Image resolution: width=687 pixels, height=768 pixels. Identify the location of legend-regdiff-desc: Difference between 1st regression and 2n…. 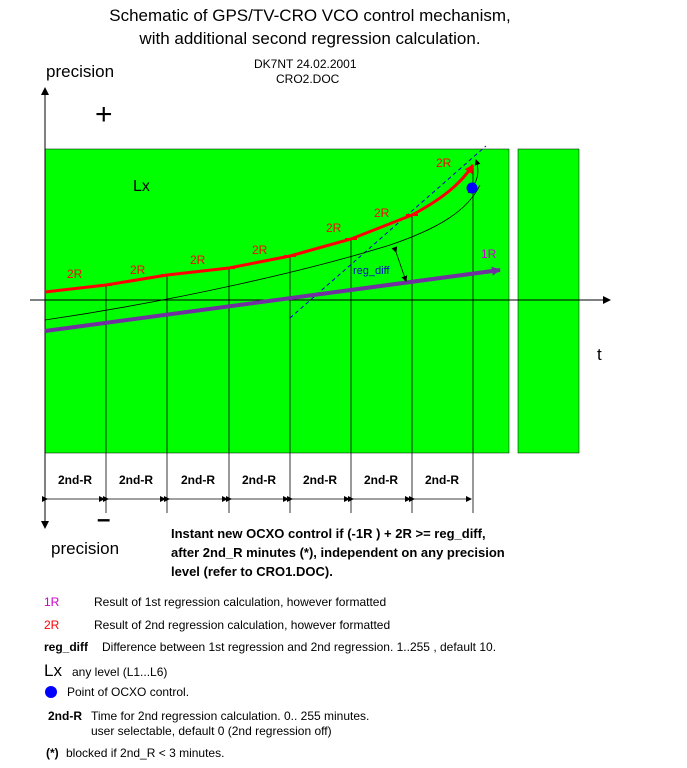
(299, 647).